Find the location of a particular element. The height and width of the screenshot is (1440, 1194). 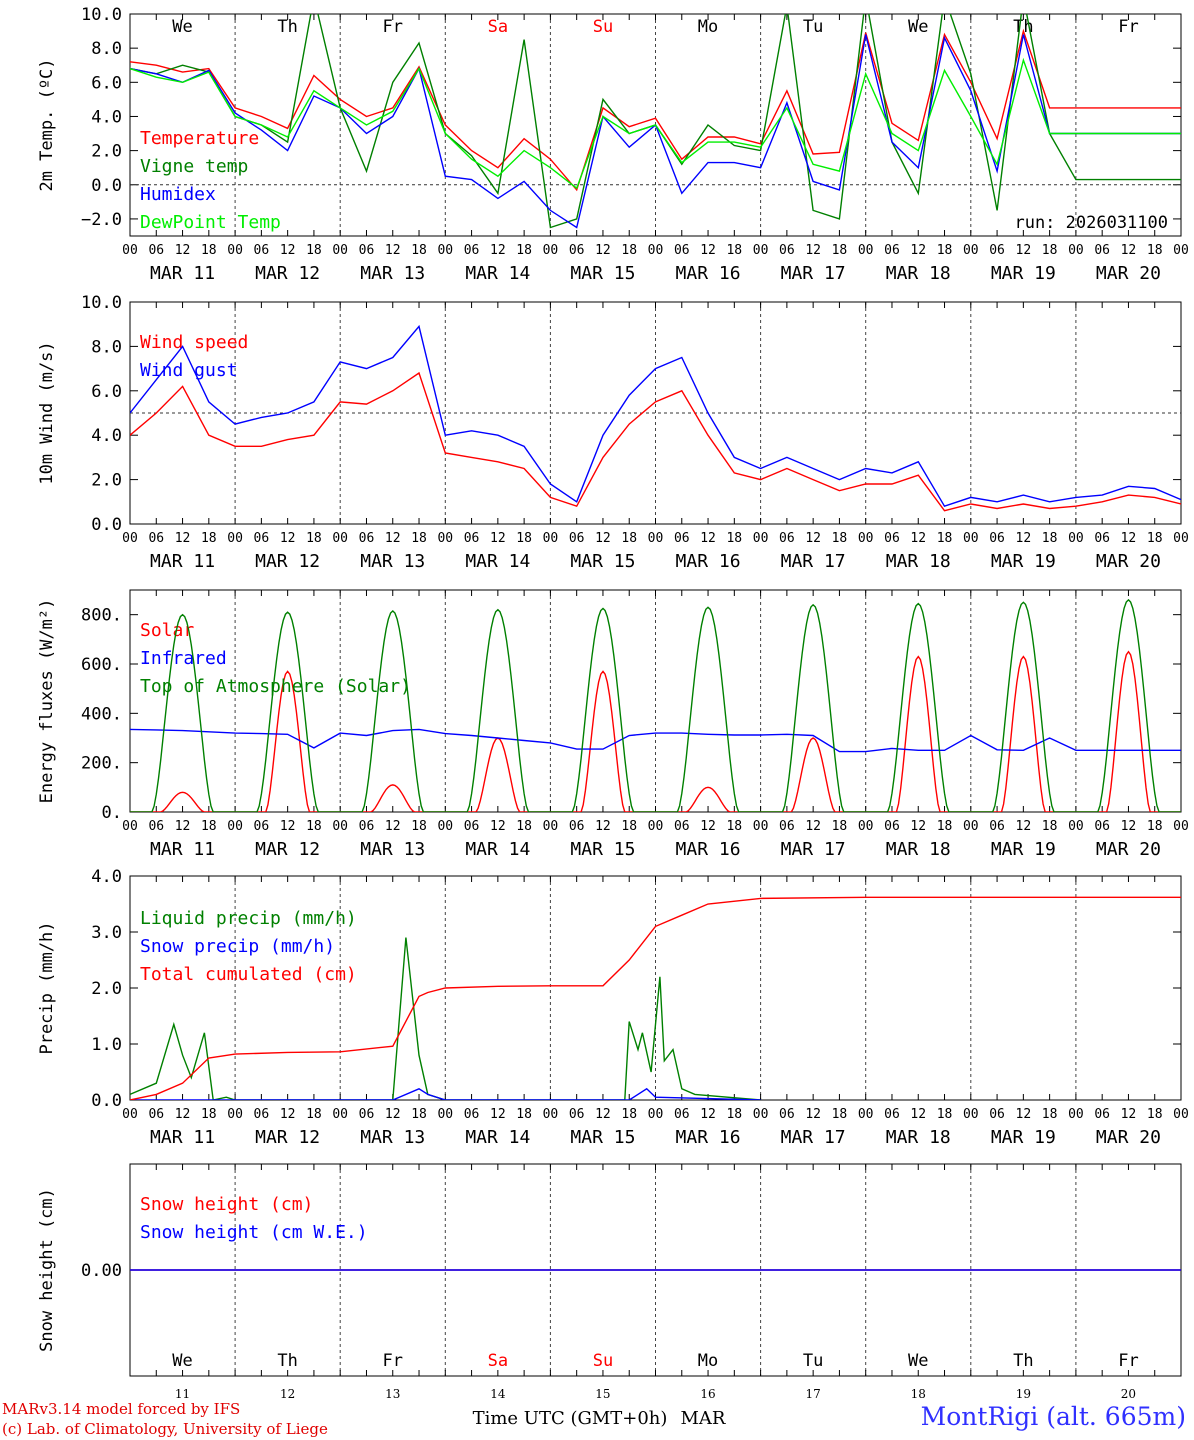

temp-legend-entry: Vigne temp is located at coordinates (194, 166).